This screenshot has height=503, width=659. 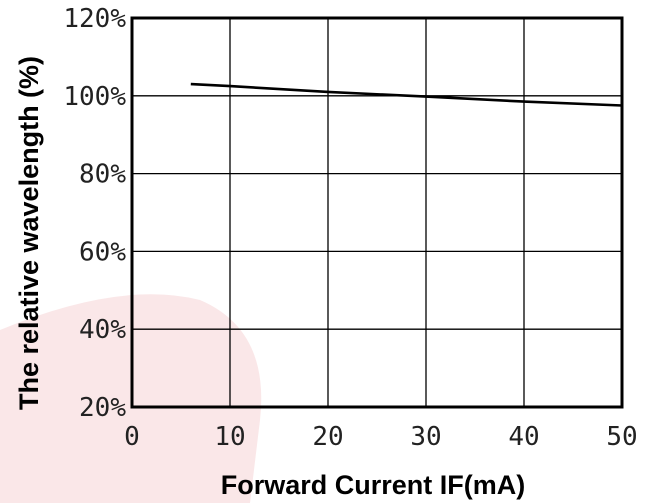 What do you see at coordinates (94, 97) in the screenshot?
I see `y-tick-label: 100%` at bounding box center [94, 97].